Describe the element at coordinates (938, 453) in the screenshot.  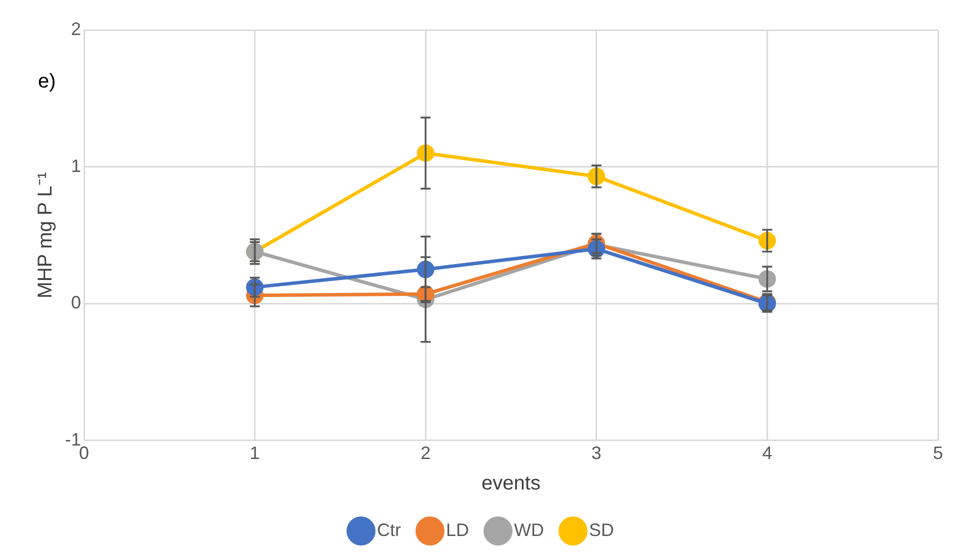
I see `x-tick-label: 5` at that location.